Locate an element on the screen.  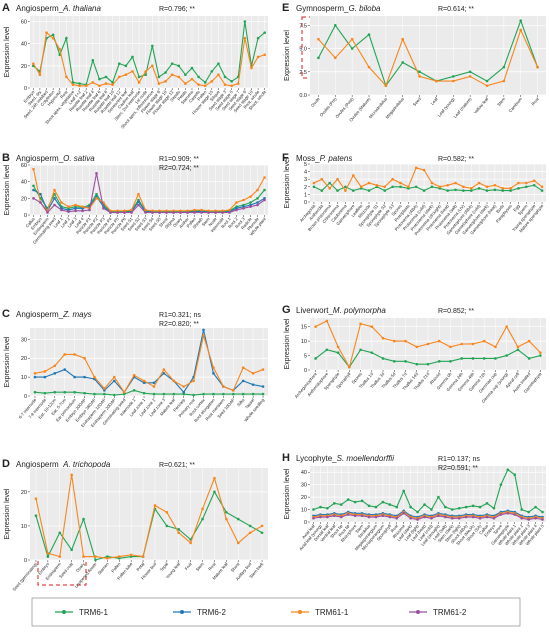
y-tick-label: 40 is located at coordinates (304, 473).